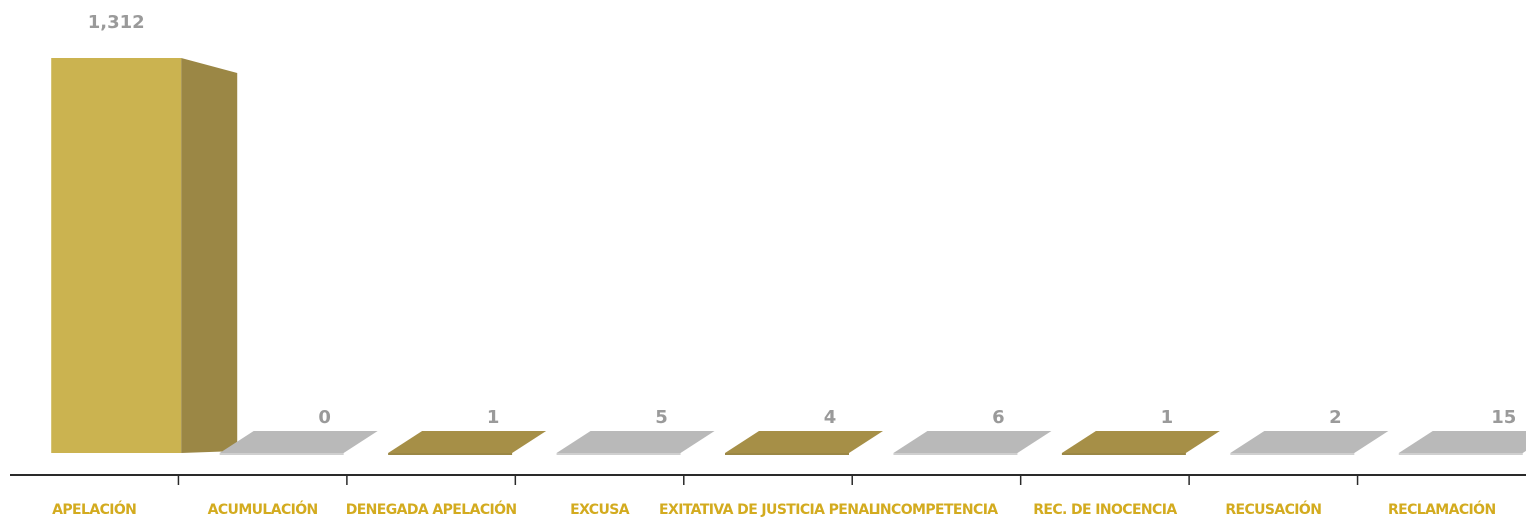 The width and height of the screenshot is (1526, 519). What do you see at coordinates (1442, 509) in the screenshot?
I see `category-label-reclamacion: RECLAMACIÓN` at bounding box center [1442, 509].